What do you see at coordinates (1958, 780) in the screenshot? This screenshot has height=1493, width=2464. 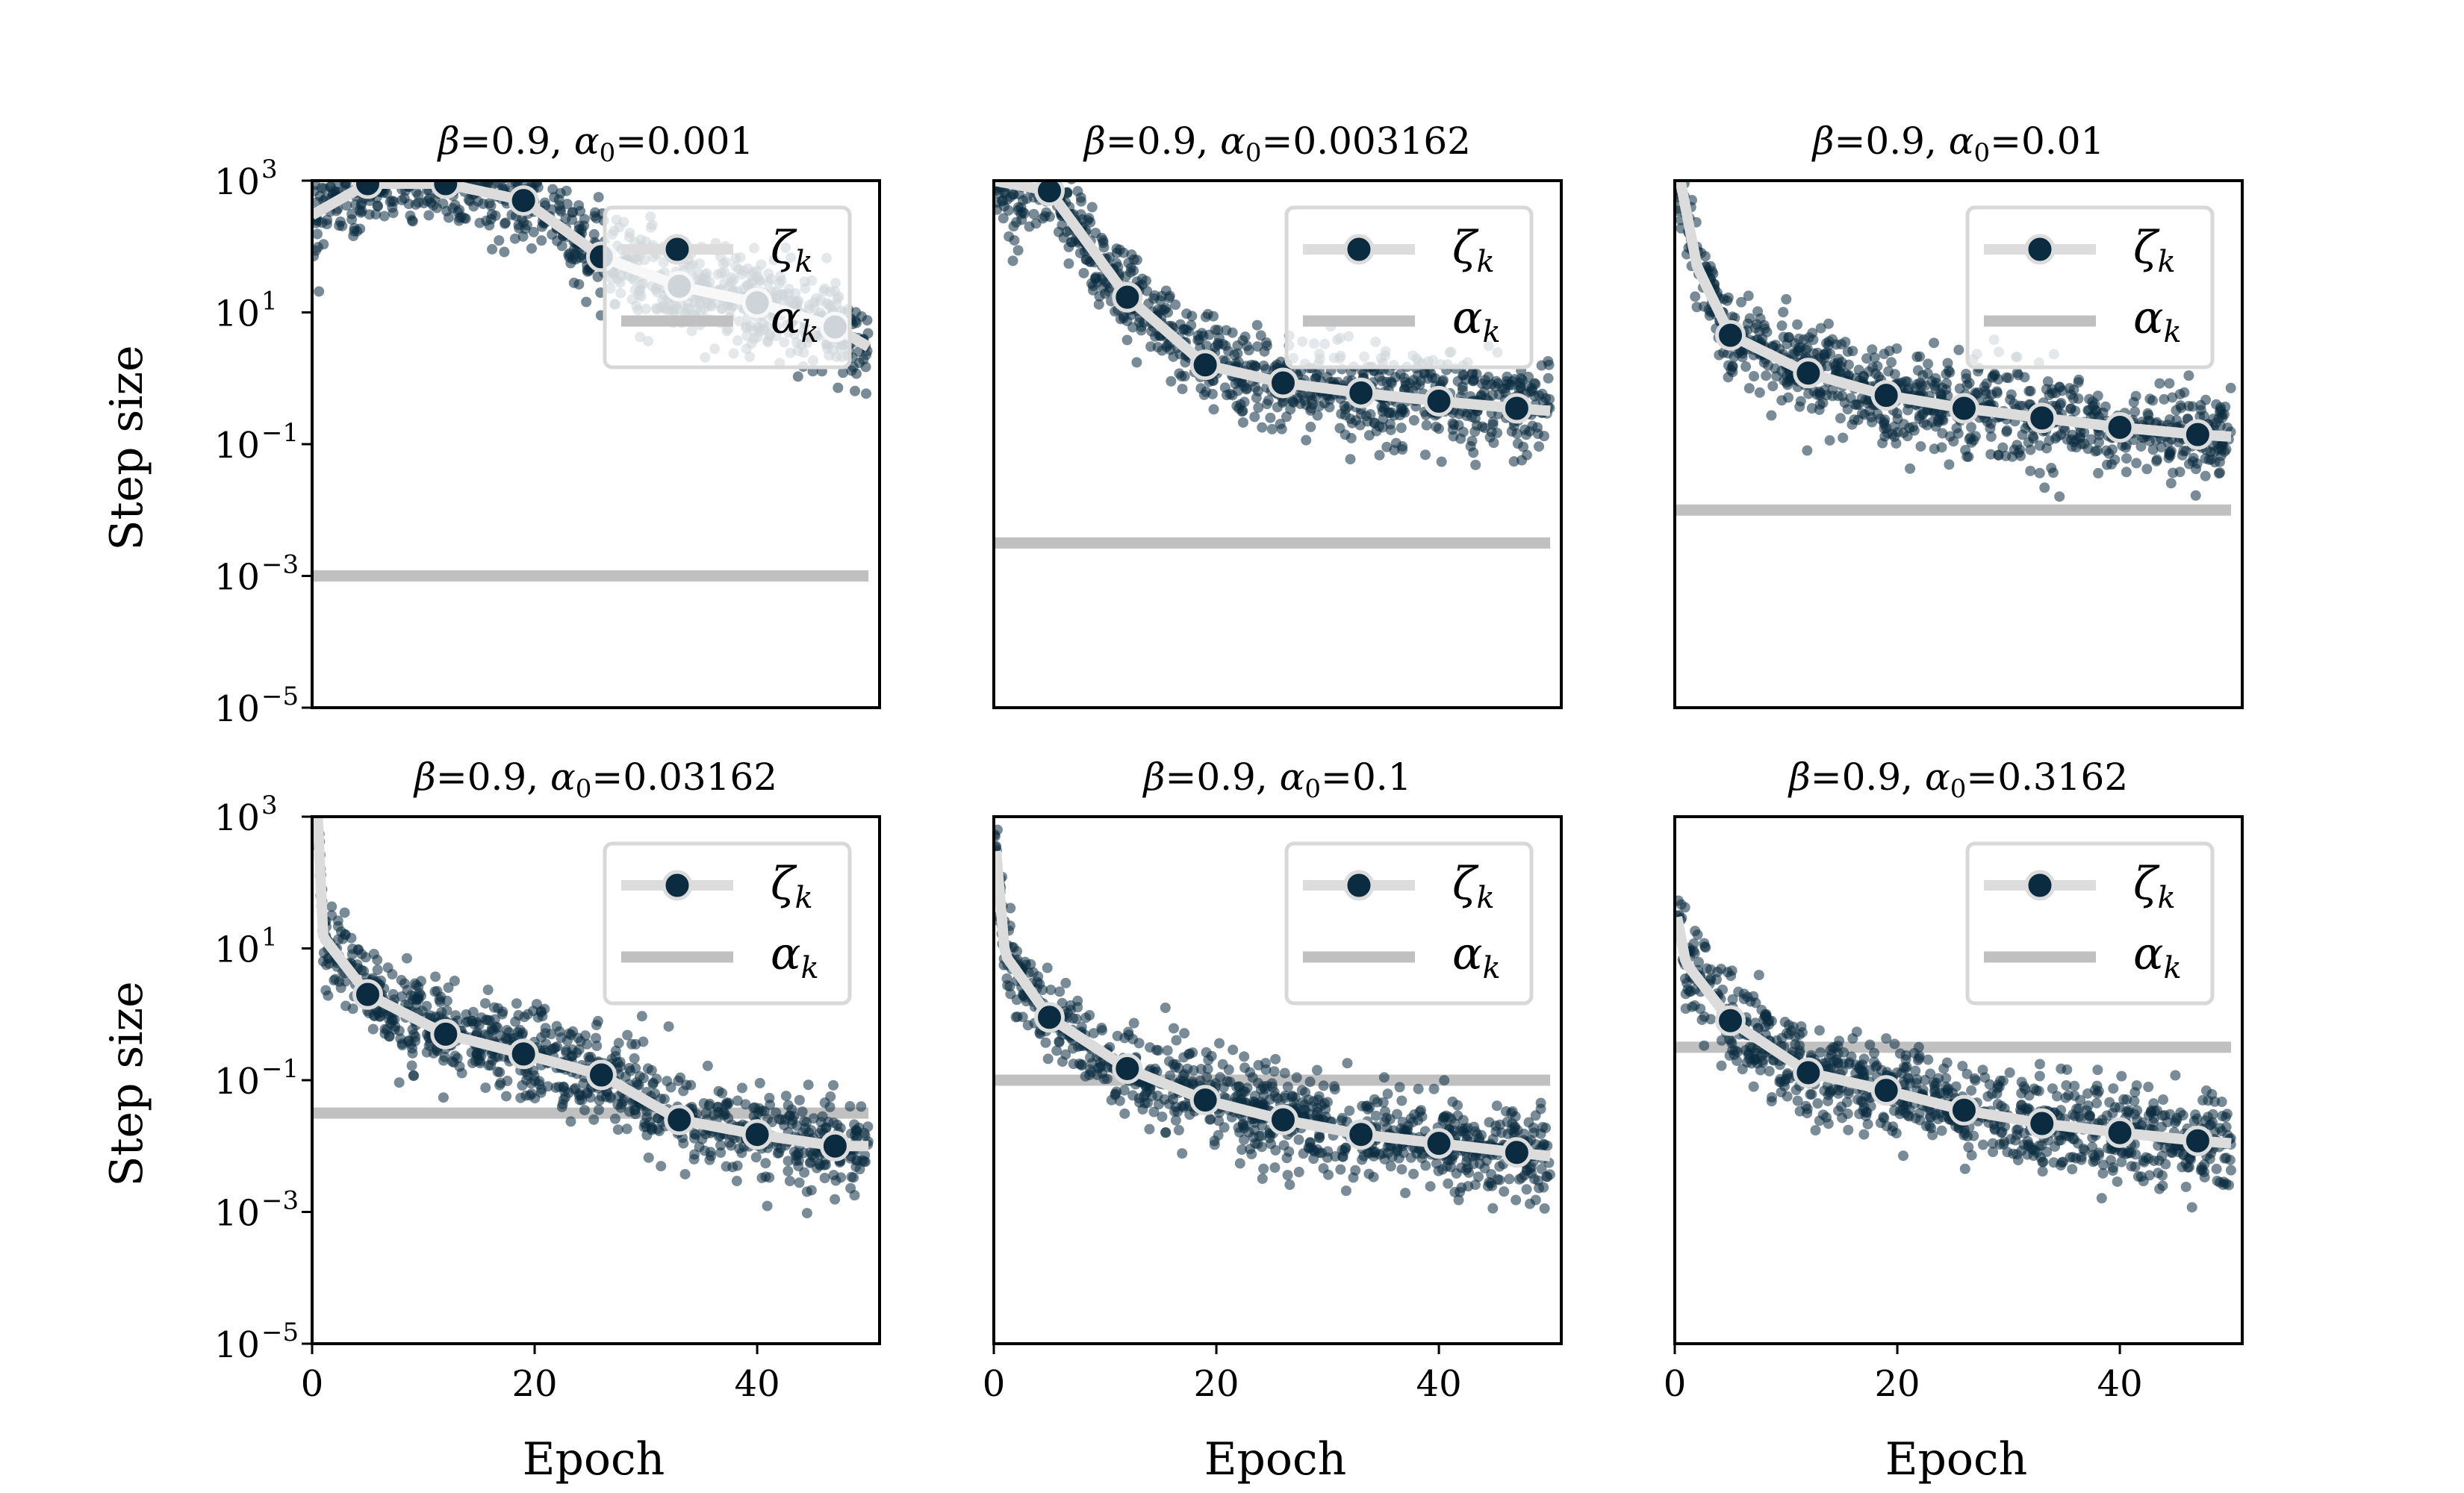 I see `subplot-title: β=0.9, α0=0.3162` at bounding box center [1958, 780].